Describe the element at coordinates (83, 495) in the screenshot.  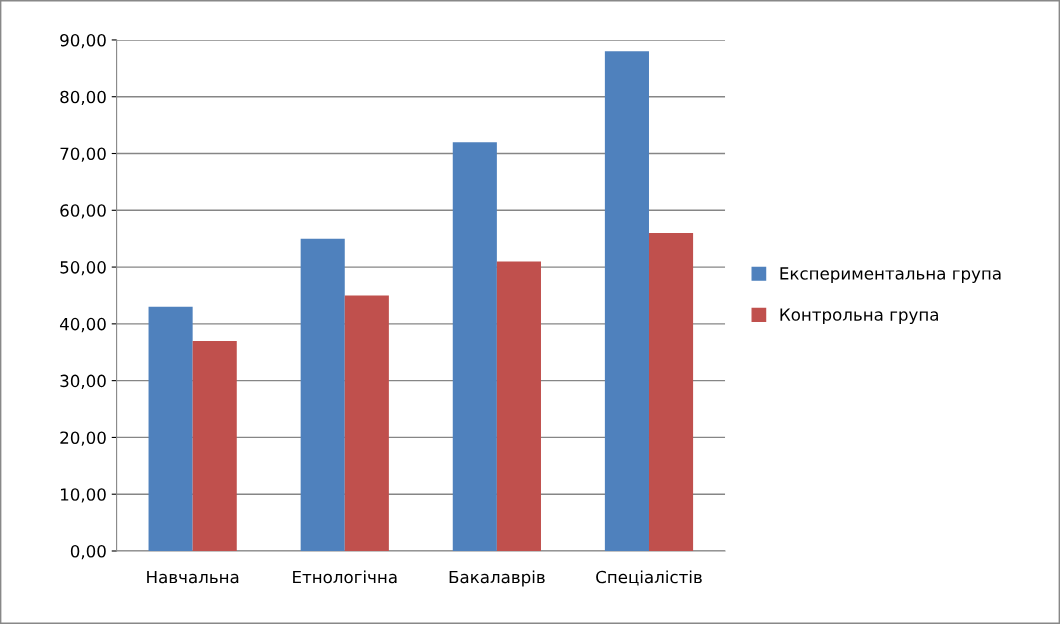
I see `y-tick-label: 10,00` at that location.